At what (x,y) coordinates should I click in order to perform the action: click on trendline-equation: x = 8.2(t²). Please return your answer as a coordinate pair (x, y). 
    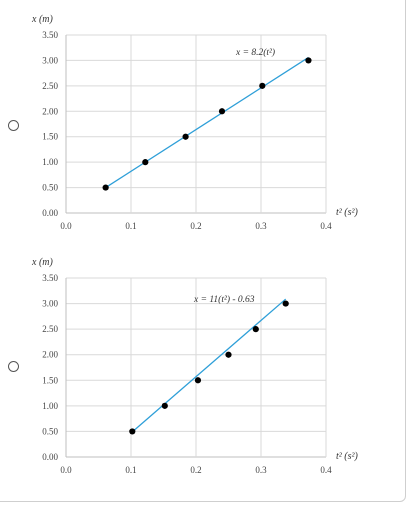
    Looking at the image, I should click on (255, 52).